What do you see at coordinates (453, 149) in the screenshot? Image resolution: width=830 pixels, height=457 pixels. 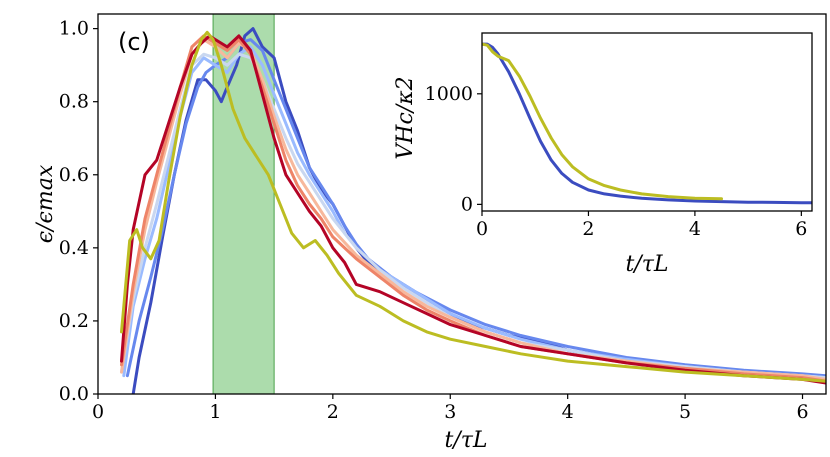 I see `inset-y-ticks: 0 1000` at bounding box center [453, 149].